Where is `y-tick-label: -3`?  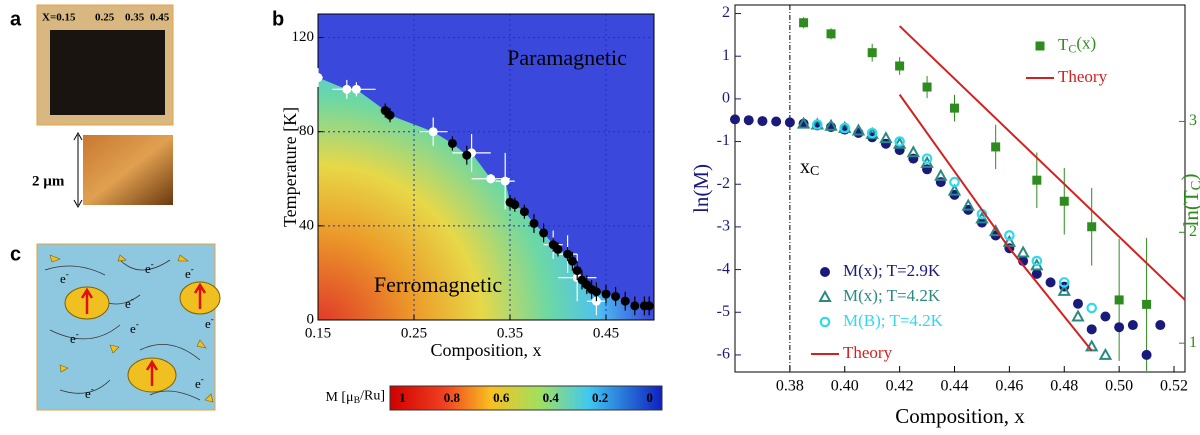
y-tick-label: -3 is located at coordinates (723, 226).